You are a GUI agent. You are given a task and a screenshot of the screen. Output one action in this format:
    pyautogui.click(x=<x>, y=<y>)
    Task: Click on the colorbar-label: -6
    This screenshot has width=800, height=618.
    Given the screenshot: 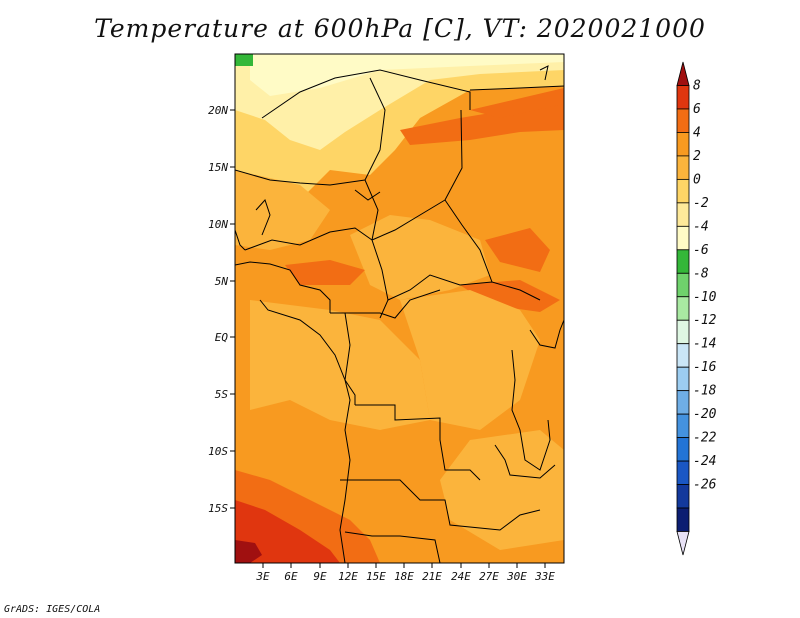 What is the action you would take?
    pyautogui.click(x=701, y=250)
    